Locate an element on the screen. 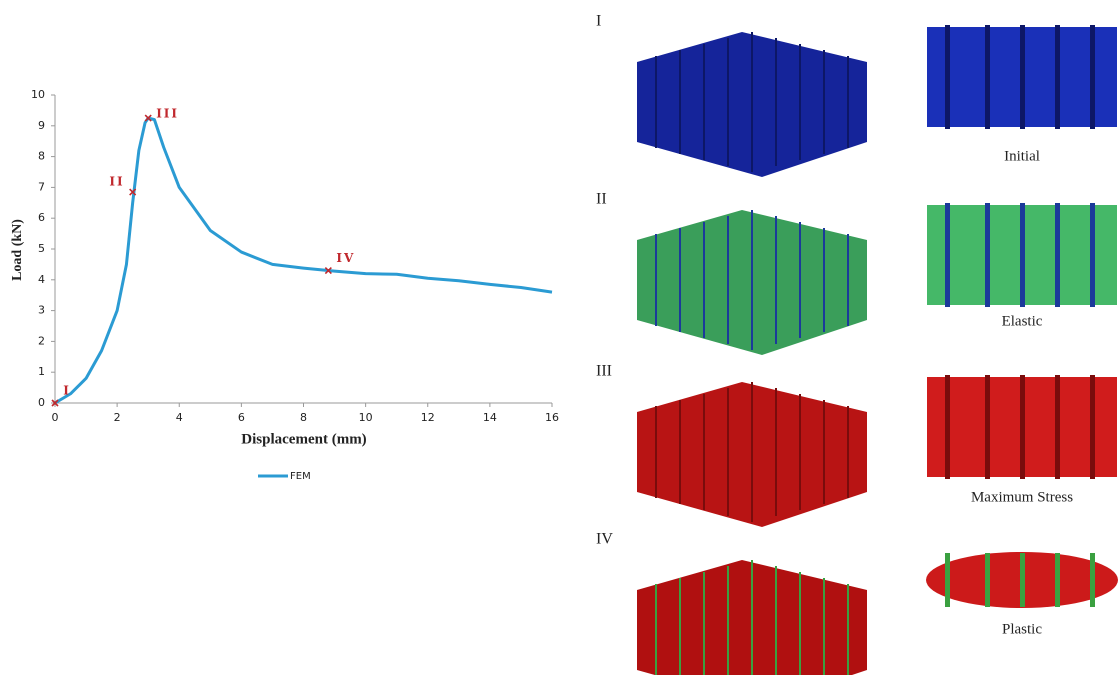  y-tick-label: 6 is located at coordinates (41, 217).